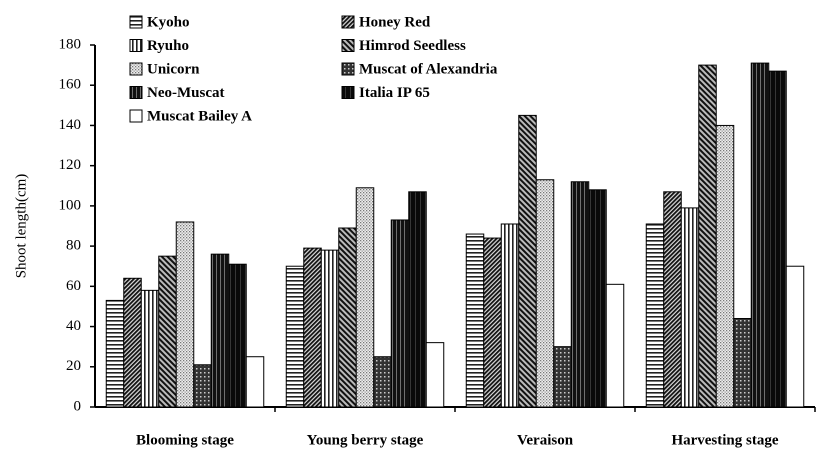  I want to click on y-tick-label: 160, so click(70, 85).